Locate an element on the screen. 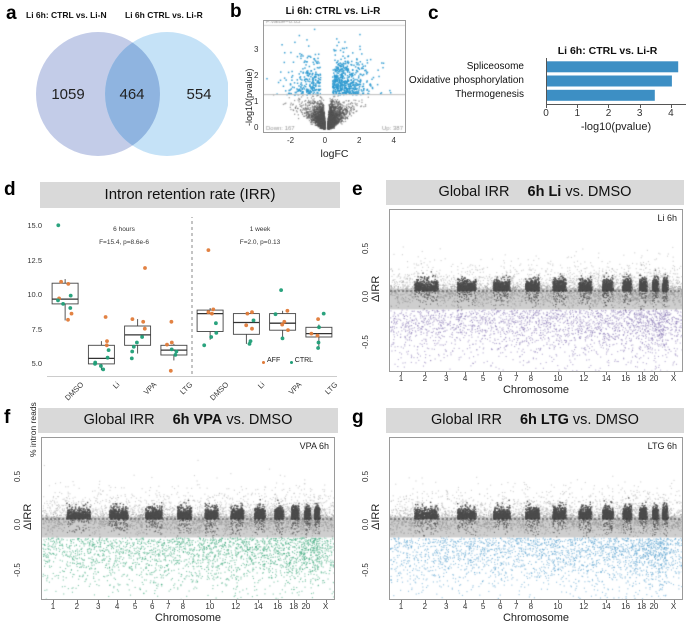 The image size is (690, 628). panel_e-xtick: 18 is located at coordinates (642, 378).